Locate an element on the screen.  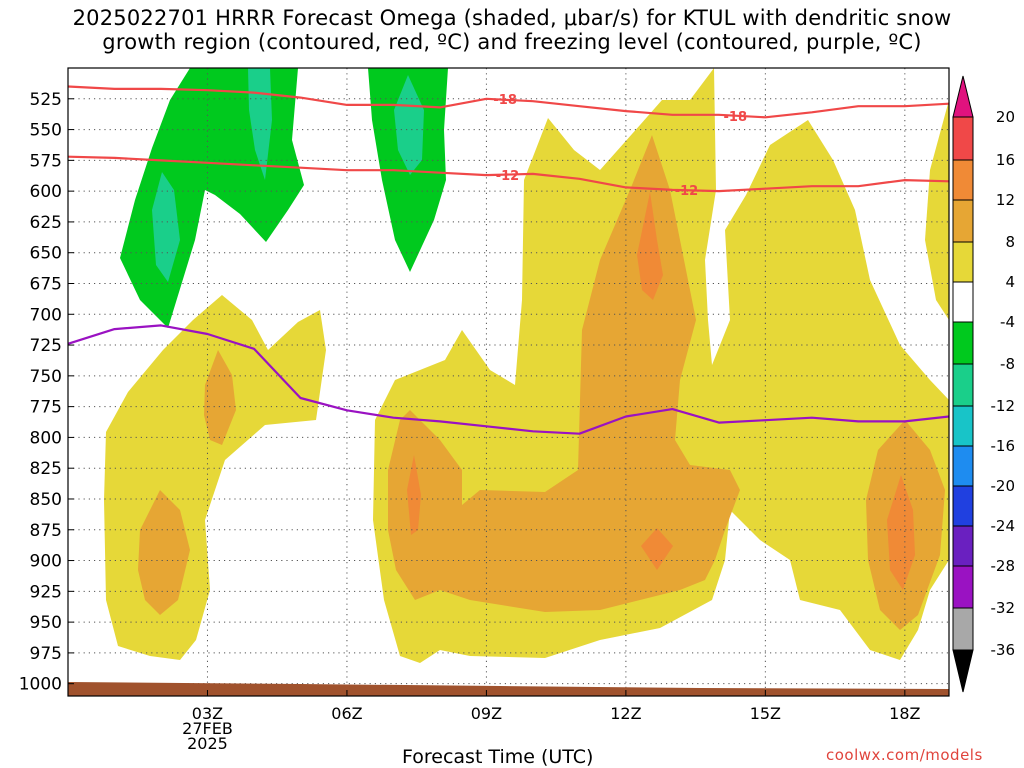
y-tick-label: 700 is located at coordinates (46, 315).